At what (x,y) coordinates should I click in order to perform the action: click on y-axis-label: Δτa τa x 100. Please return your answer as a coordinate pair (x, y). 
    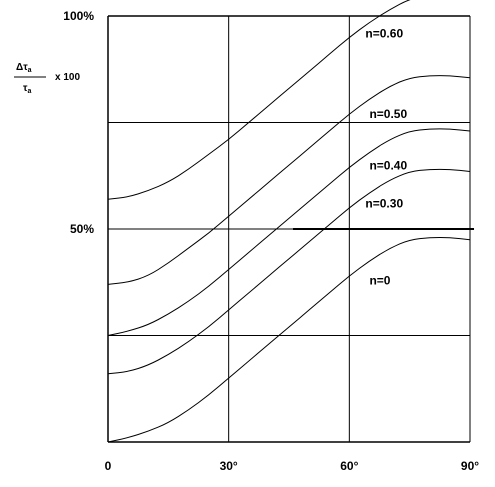
    Looking at the image, I should click on (47, 78).